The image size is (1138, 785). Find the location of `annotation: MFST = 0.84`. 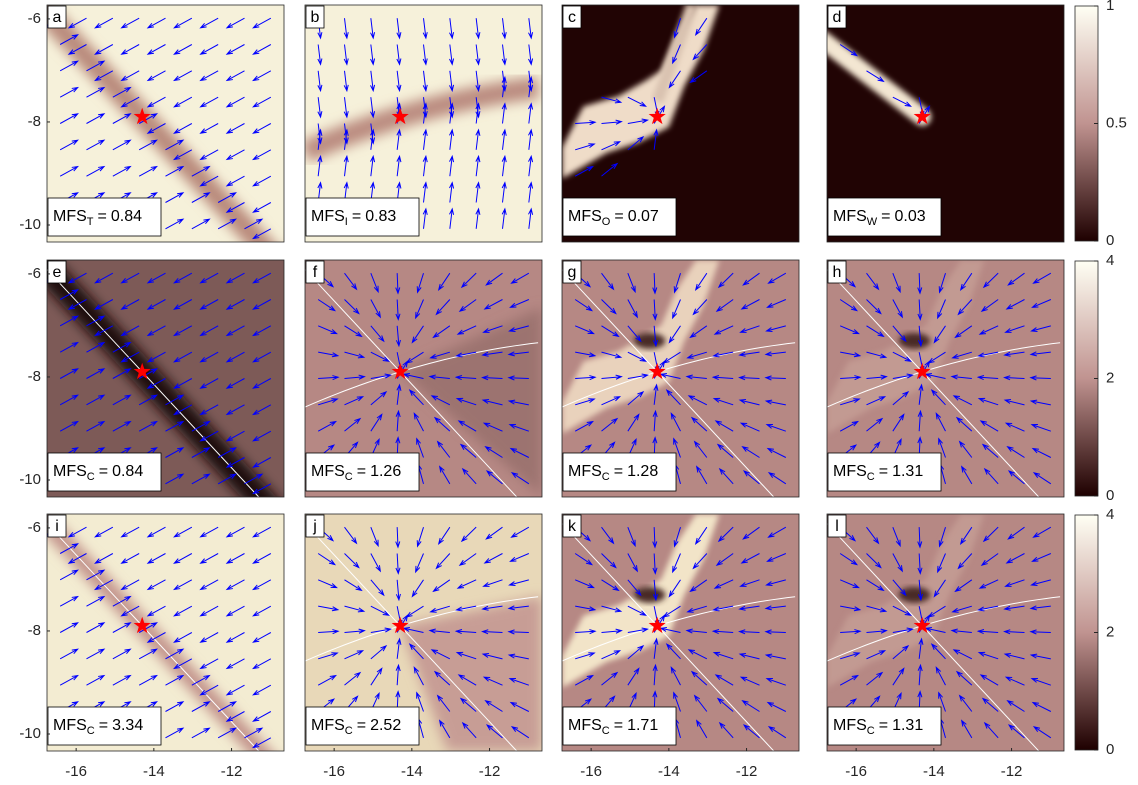

annotation: MFST = 0.84 is located at coordinates (97, 218).